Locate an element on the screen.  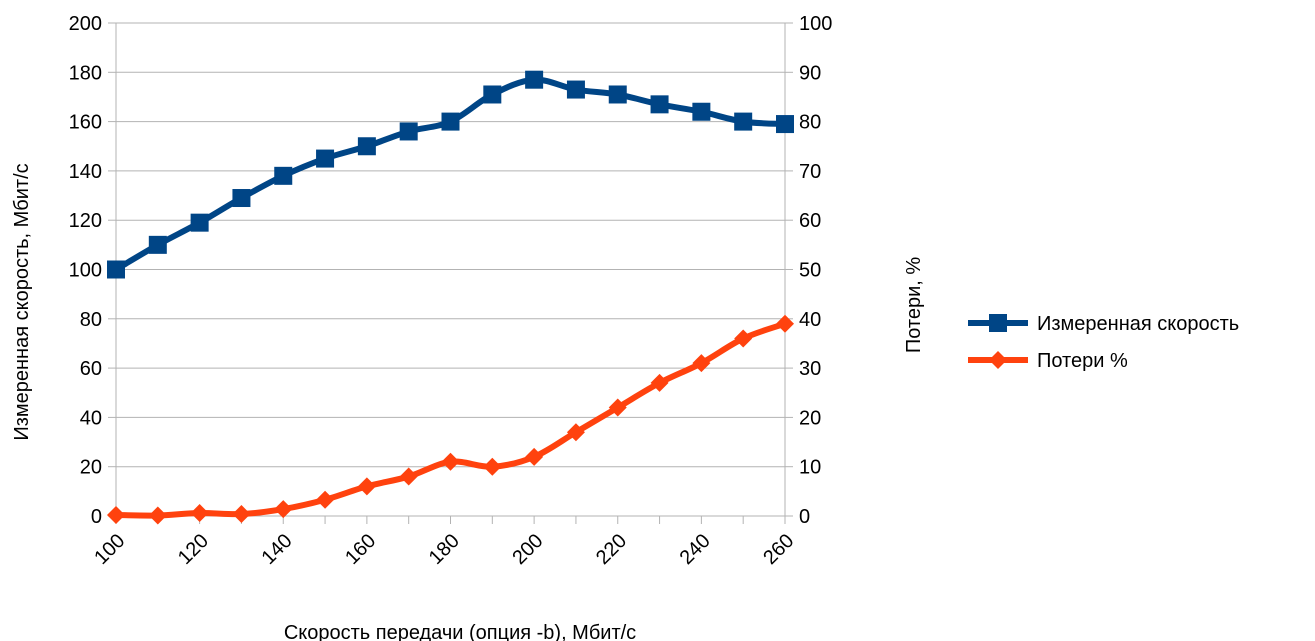
y-axis-ticks: 0 20 40 60 80 100 120 140 160 180 200 is located at coordinates (92, 270).